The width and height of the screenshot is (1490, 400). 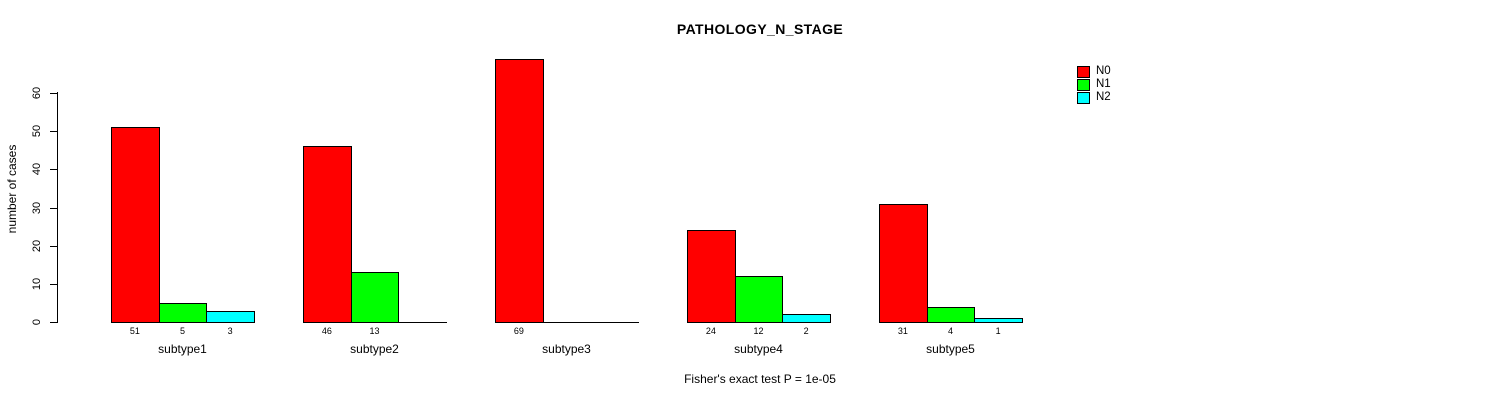 What do you see at coordinates (519, 191) in the screenshot?
I see `bar-subtype3-N0` at bounding box center [519, 191].